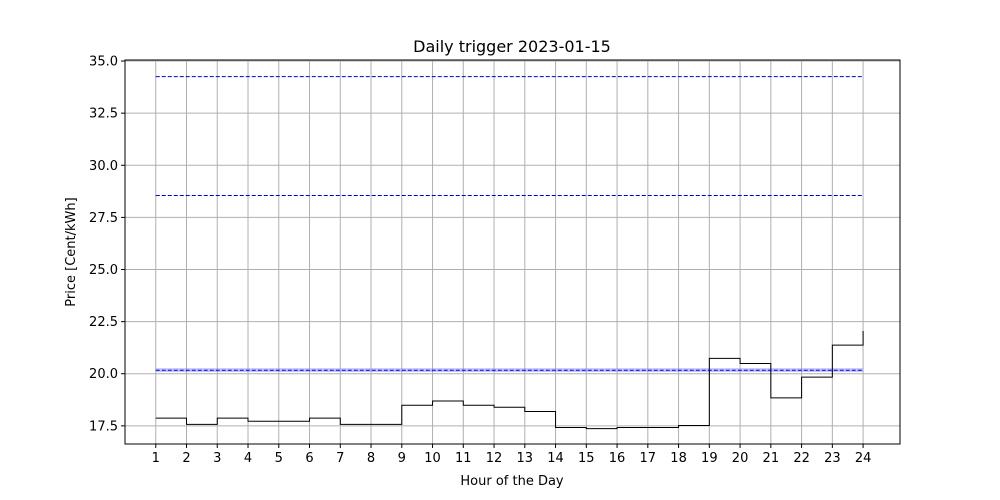 This screenshot has height=500, width=1000. Describe the element at coordinates (494, 458) in the screenshot. I see `x-tick-label: 12` at that location.